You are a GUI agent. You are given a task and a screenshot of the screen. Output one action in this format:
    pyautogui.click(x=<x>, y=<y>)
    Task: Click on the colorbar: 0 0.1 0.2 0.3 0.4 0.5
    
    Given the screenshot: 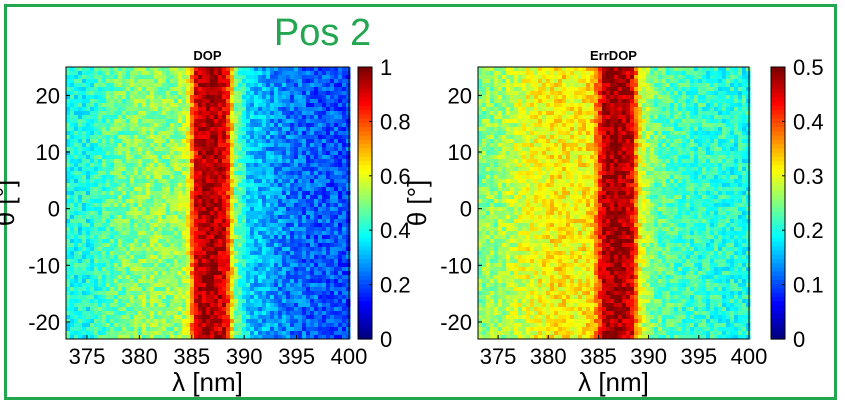 What is the action you would take?
    pyautogui.click(x=797, y=203)
    